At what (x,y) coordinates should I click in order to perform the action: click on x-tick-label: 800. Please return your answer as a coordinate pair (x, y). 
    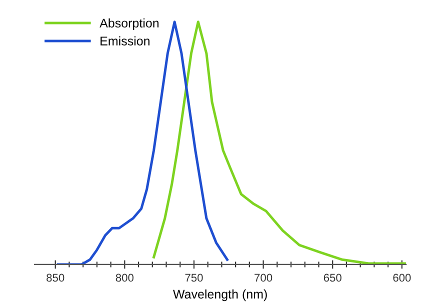
    Looking at the image, I should click on (125, 278).